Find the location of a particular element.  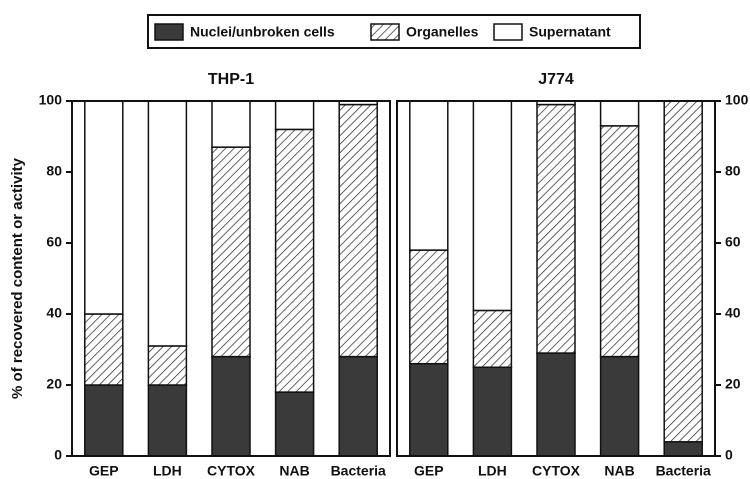

panel-title: J774 is located at coordinates (556, 79).